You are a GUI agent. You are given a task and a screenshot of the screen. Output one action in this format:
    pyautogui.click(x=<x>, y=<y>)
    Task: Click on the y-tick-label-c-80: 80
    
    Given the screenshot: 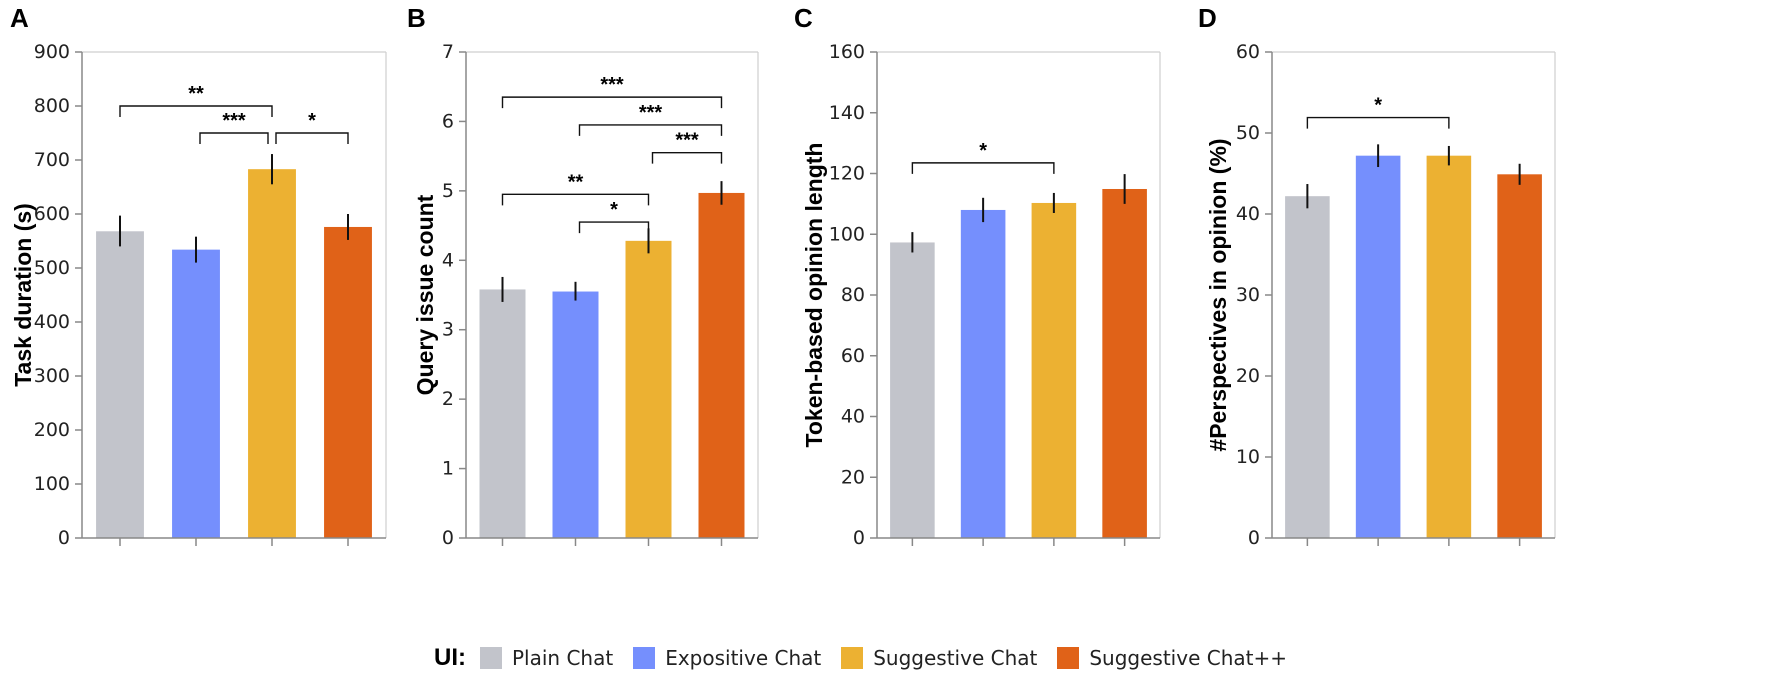 What is the action you would take?
    pyautogui.click(x=853, y=295)
    